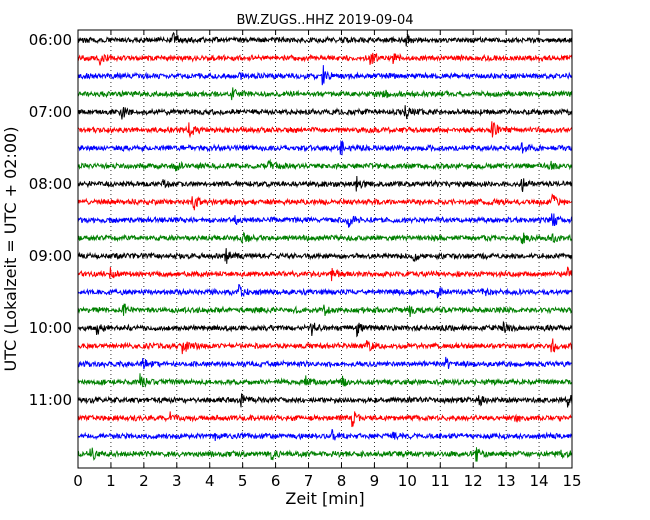 This screenshot has height=520, width=650. What do you see at coordinates (144, 481) in the screenshot?
I see `x-tick-label: 2` at bounding box center [144, 481].